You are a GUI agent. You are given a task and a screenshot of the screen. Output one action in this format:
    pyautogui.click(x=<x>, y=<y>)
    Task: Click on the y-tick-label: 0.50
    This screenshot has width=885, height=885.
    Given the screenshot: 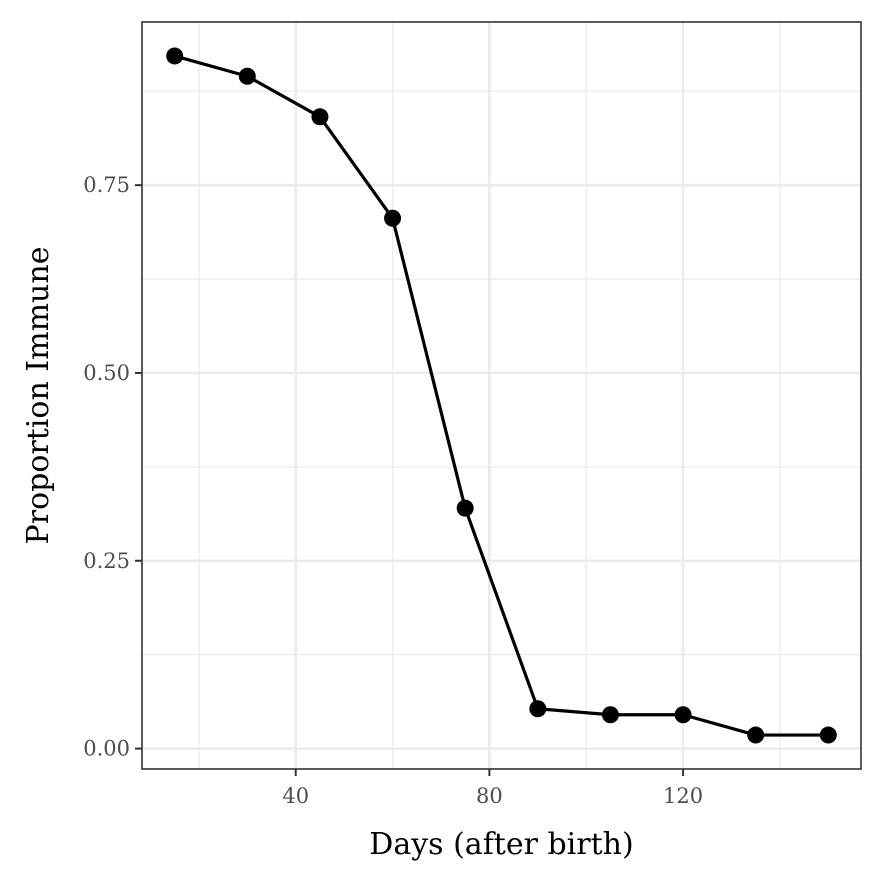 What is the action you would take?
    pyautogui.click(x=106, y=373)
    